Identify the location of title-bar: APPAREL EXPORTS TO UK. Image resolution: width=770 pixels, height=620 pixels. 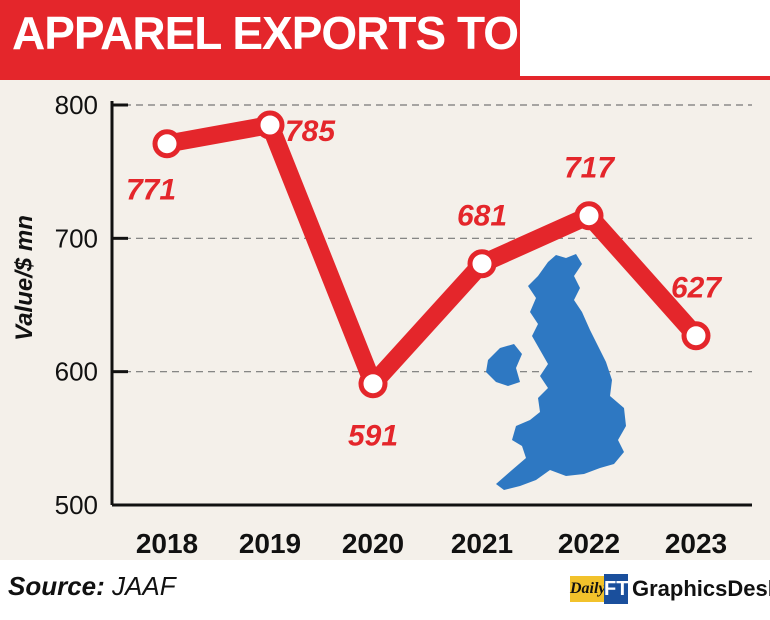
(297, 38).